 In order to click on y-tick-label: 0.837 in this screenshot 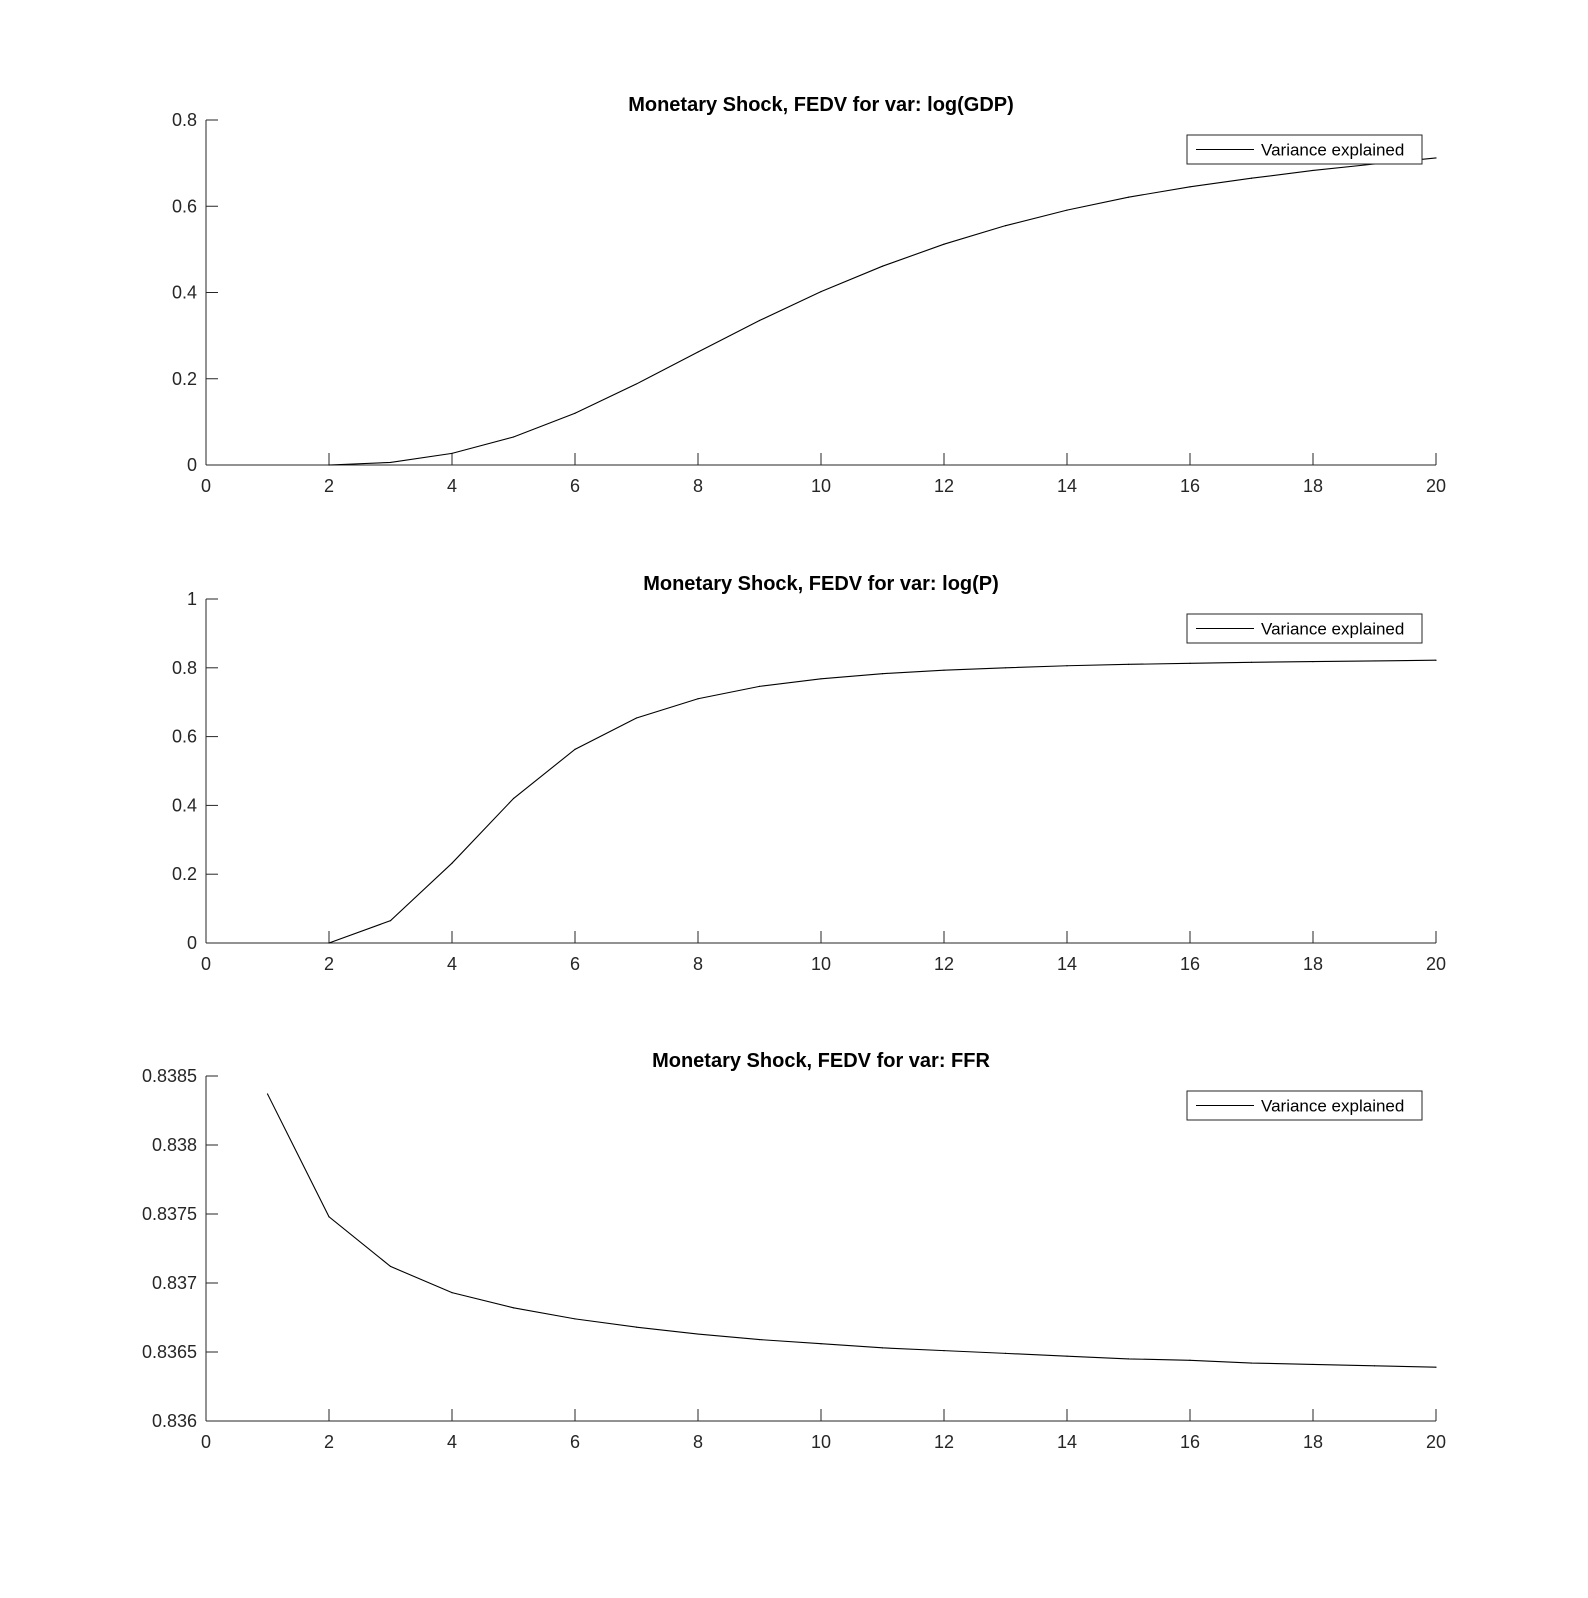, I will do `click(174, 1283)`.